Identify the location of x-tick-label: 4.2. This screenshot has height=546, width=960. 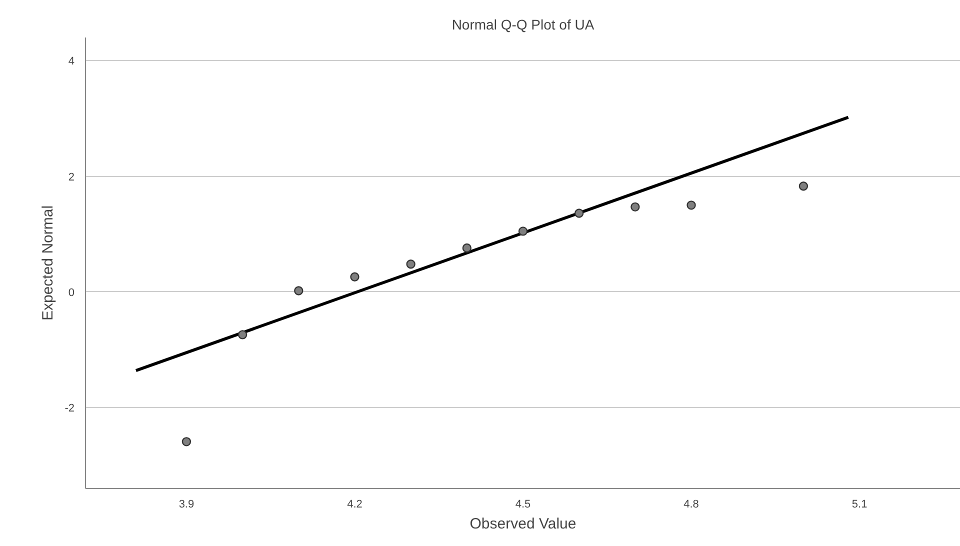
(354, 504).